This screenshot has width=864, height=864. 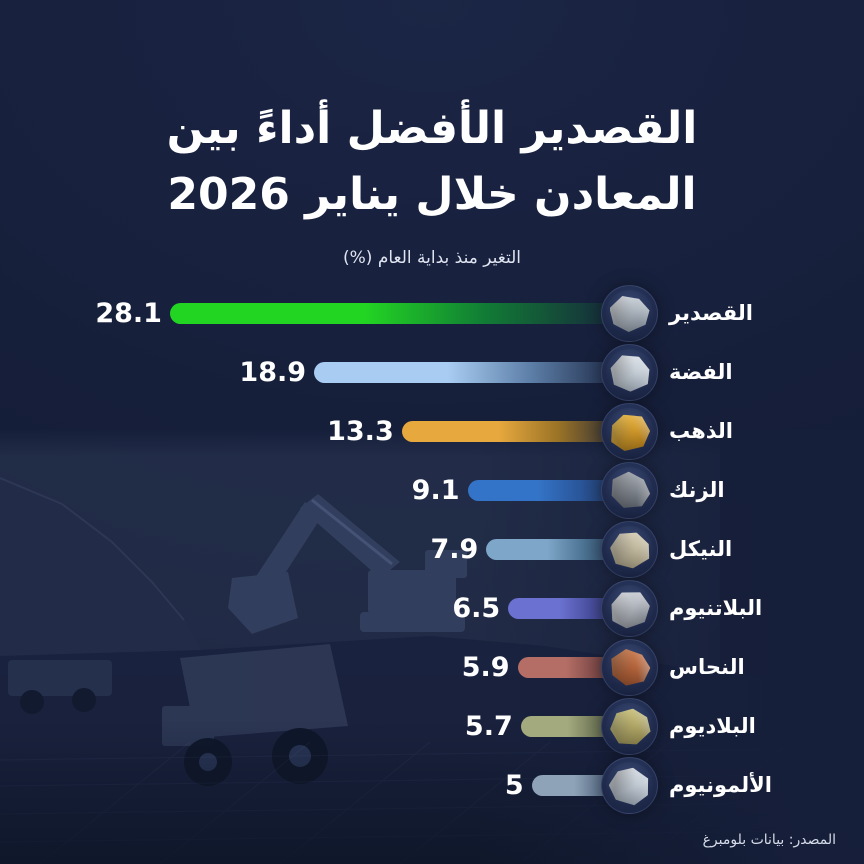 What do you see at coordinates (701, 431) in the screenshot?
I see `bar-category-label: الذهب` at bounding box center [701, 431].